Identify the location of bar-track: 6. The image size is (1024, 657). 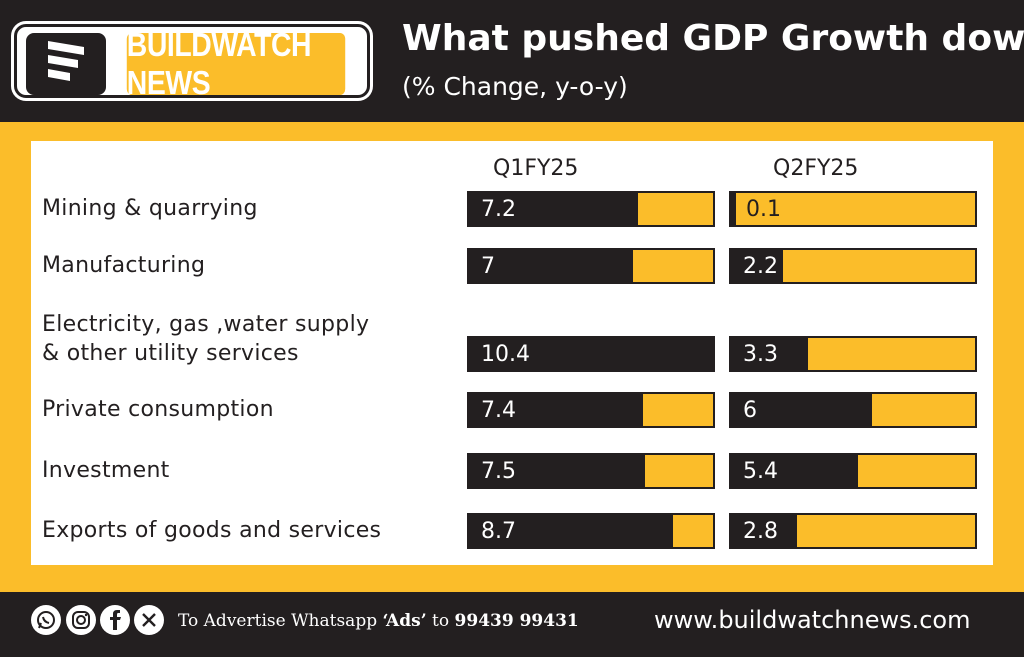
(853, 410).